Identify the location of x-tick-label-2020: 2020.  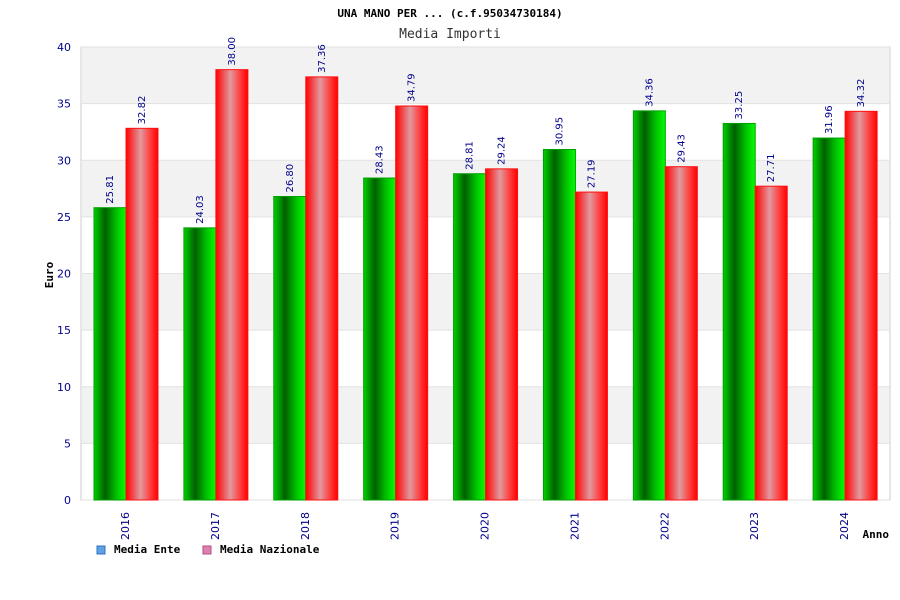
(485, 526).